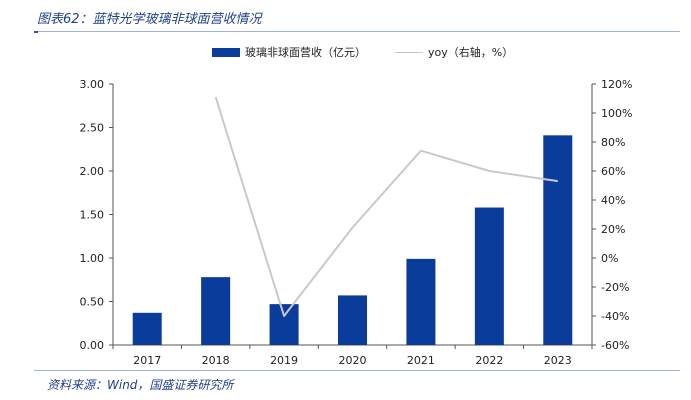 This screenshot has height=400, width=691. I want to click on y-left-tick-label: 0.50, so click(92, 302).